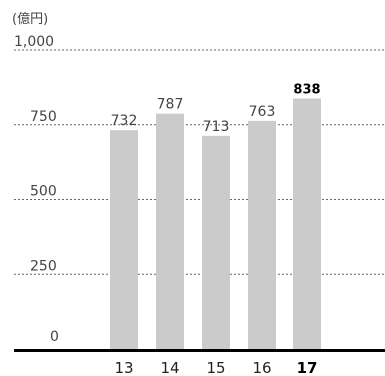 The width and height of the screenshot is (385, 376). What do you see at coordinates (169, 367) in the screenshot?
I see `x-tick-label-14: 14` at bounding box center [169, 367].